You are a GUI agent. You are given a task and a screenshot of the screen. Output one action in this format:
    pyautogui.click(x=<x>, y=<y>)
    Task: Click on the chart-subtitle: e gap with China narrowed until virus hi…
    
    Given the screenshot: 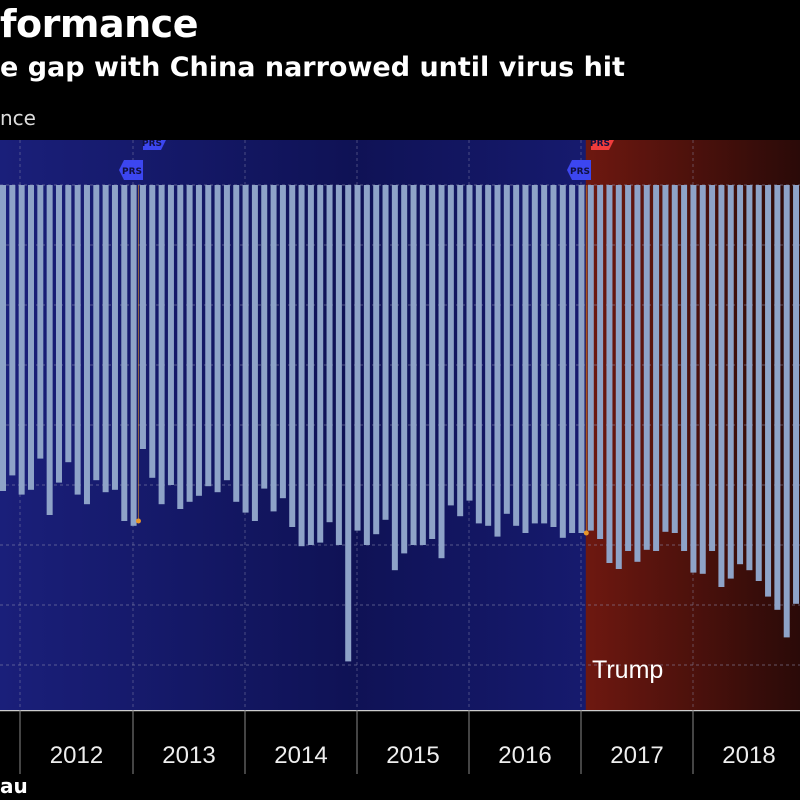 What is the action you would take?
    pyautogui.click(x=312, y=67)
    